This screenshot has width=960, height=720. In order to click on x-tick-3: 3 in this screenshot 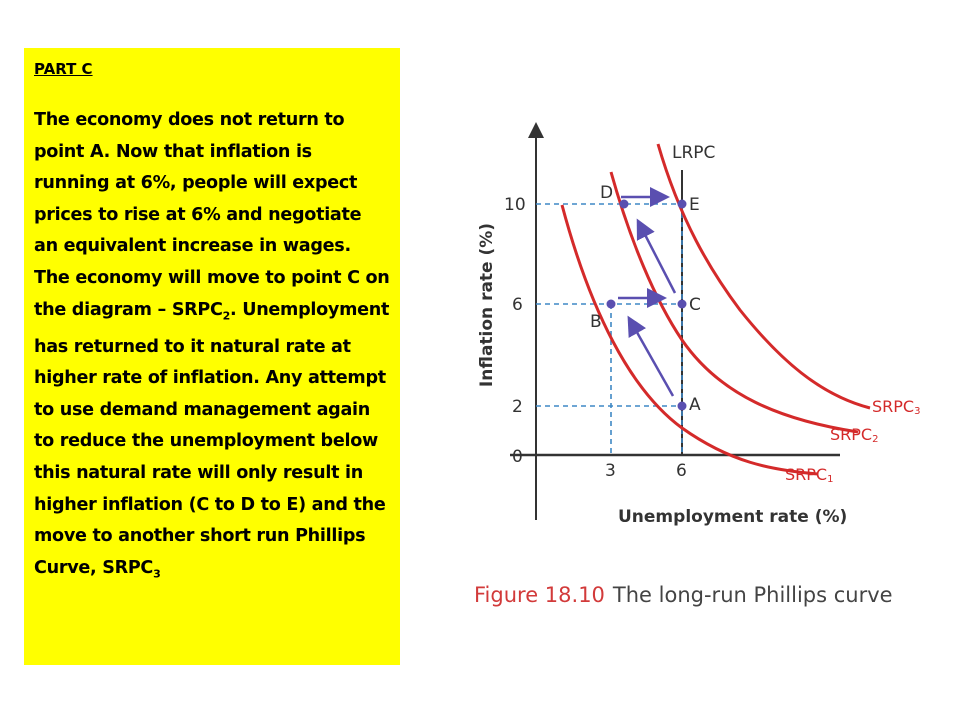, I will do `click(610, 471)`.